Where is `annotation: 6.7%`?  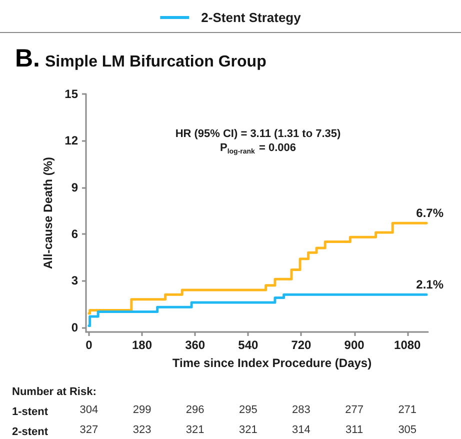
annotation: 6.7% is located at coordinates (430, 213).